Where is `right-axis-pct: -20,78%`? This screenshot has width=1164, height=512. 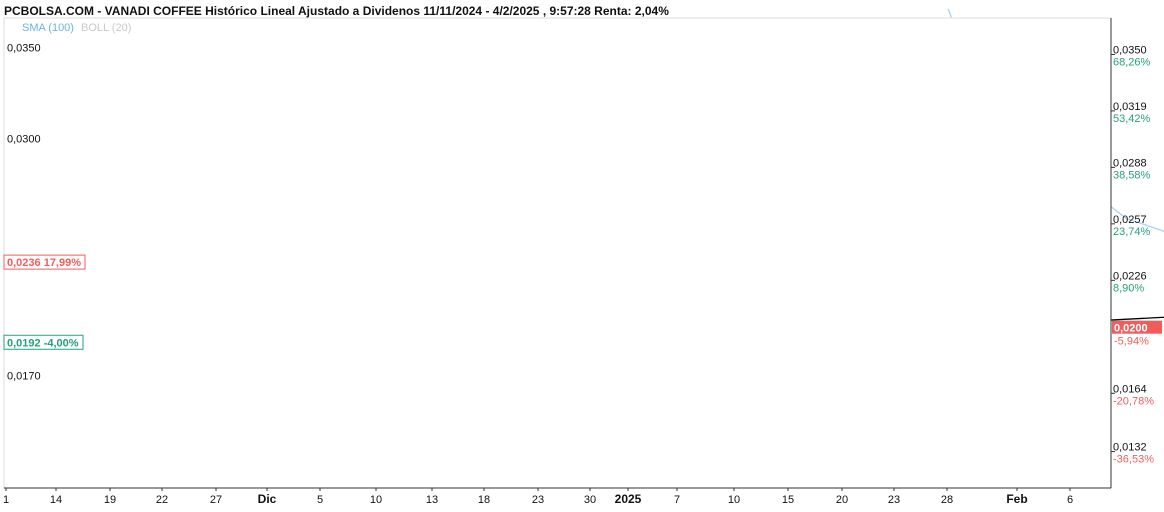 right-axis-pct: -20,78% is located at coordinates (1133, 401).